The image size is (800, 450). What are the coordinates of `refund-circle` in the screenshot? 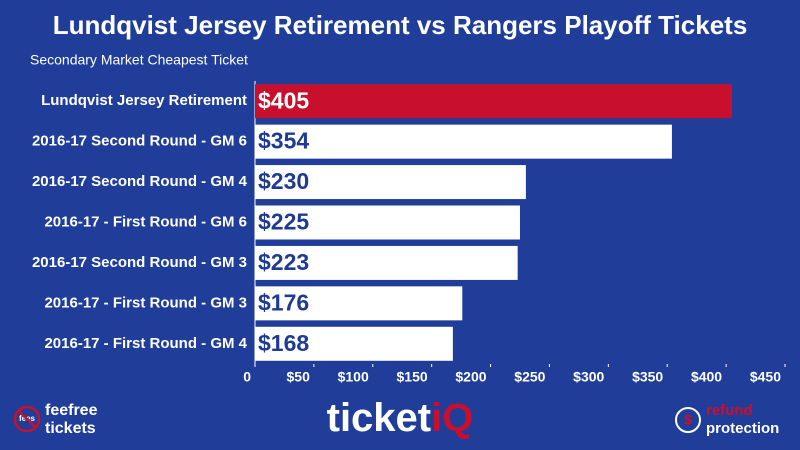 It's located at (688, 420).